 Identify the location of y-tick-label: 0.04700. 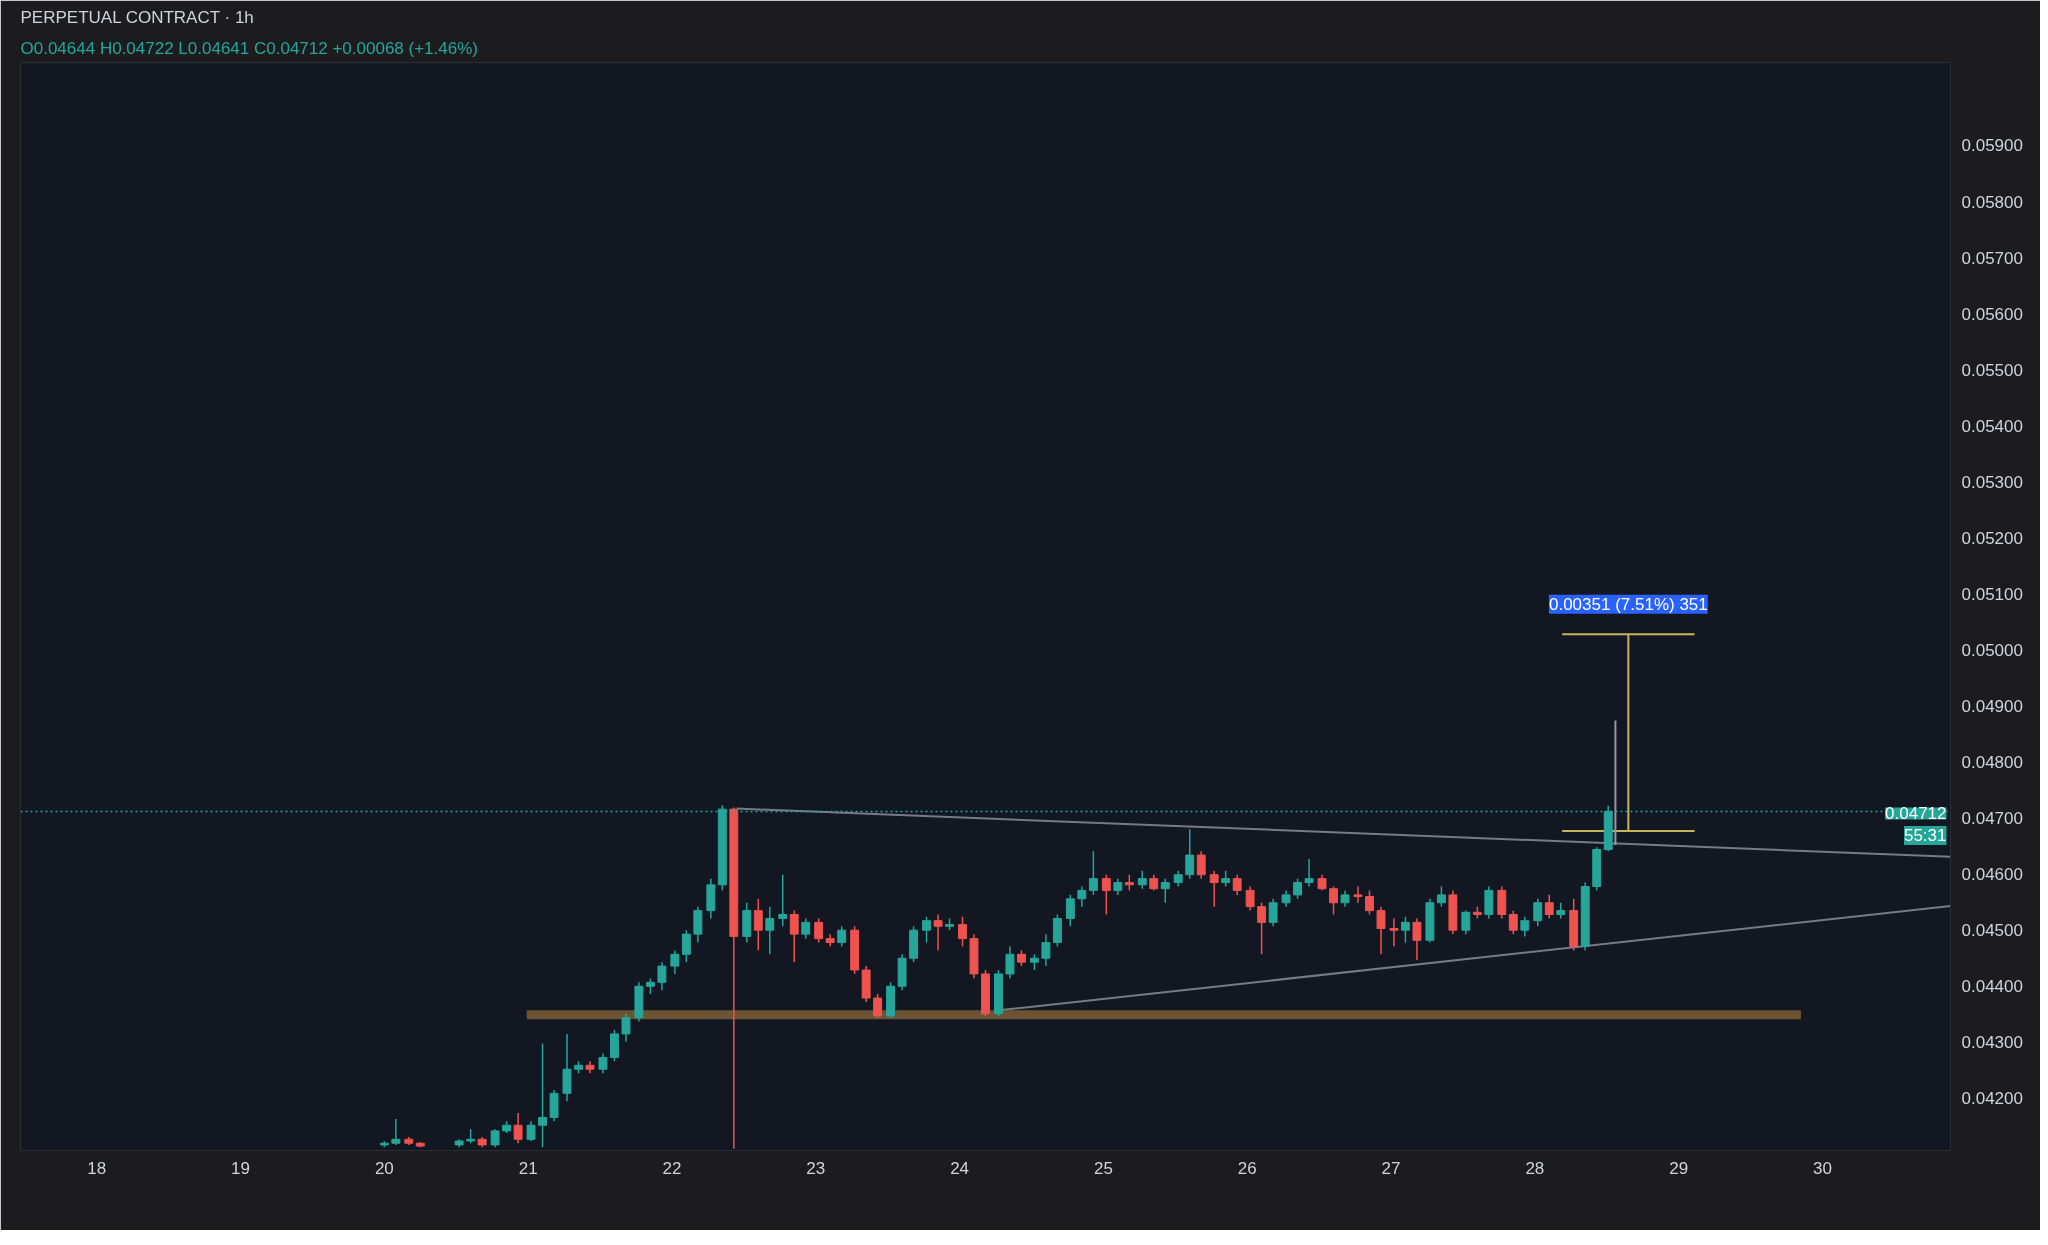
(1992, 819).